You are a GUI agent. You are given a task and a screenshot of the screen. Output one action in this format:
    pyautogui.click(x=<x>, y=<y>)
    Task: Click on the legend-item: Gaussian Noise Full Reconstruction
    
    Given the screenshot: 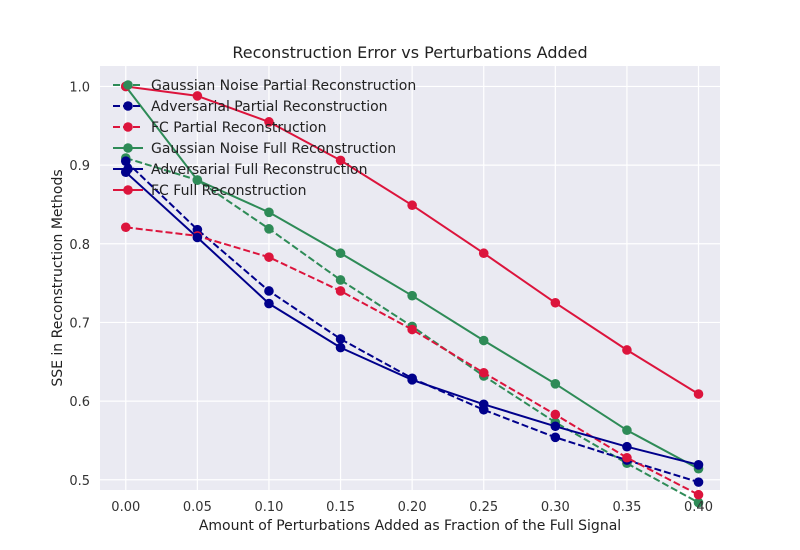 What is the action you would take?
    pyautogui.click(x=254, y=149)
    